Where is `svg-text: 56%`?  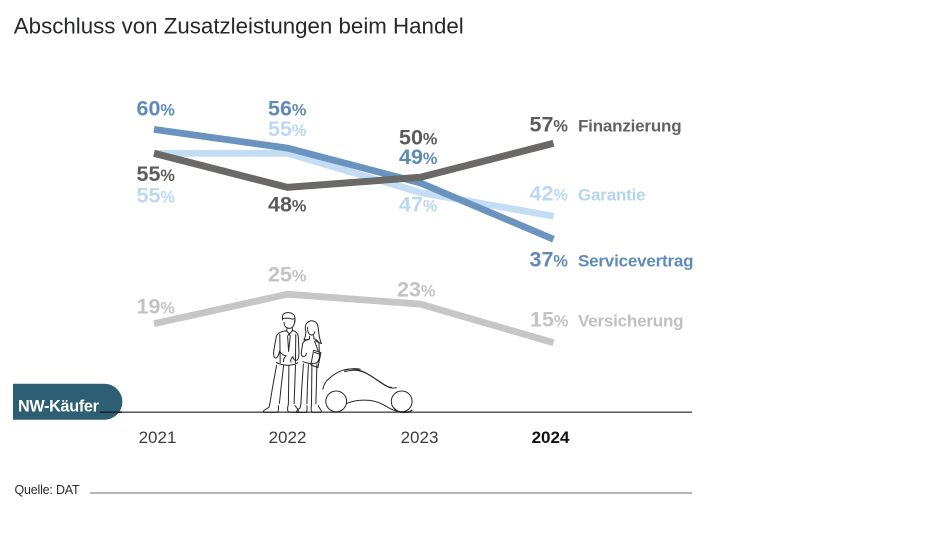 svg-text: 56% is located at coordinates (287, 109).